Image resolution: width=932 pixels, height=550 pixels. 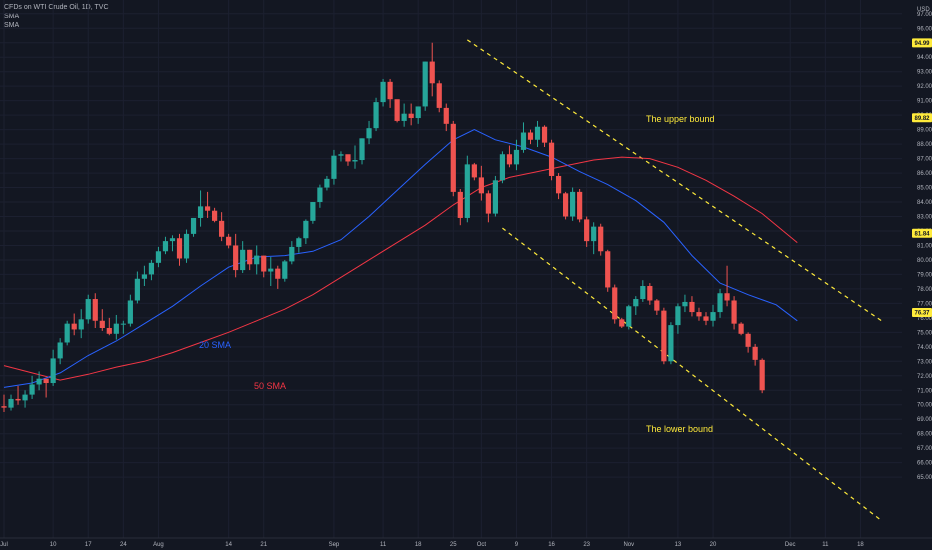 What do you see at coordinates (53, 545) in the screenshot?
I see `time-tick-label: 10` at bounding box center [53, 545].